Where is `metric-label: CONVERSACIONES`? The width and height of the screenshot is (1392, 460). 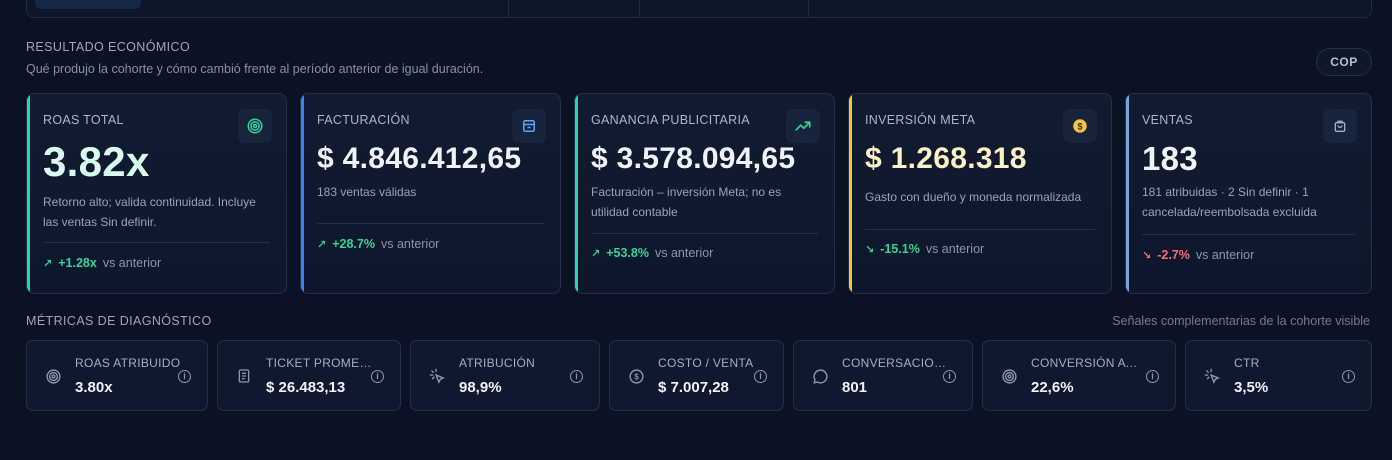 metric-label: CONVERSACIONES is located at coordinates (897, 363).